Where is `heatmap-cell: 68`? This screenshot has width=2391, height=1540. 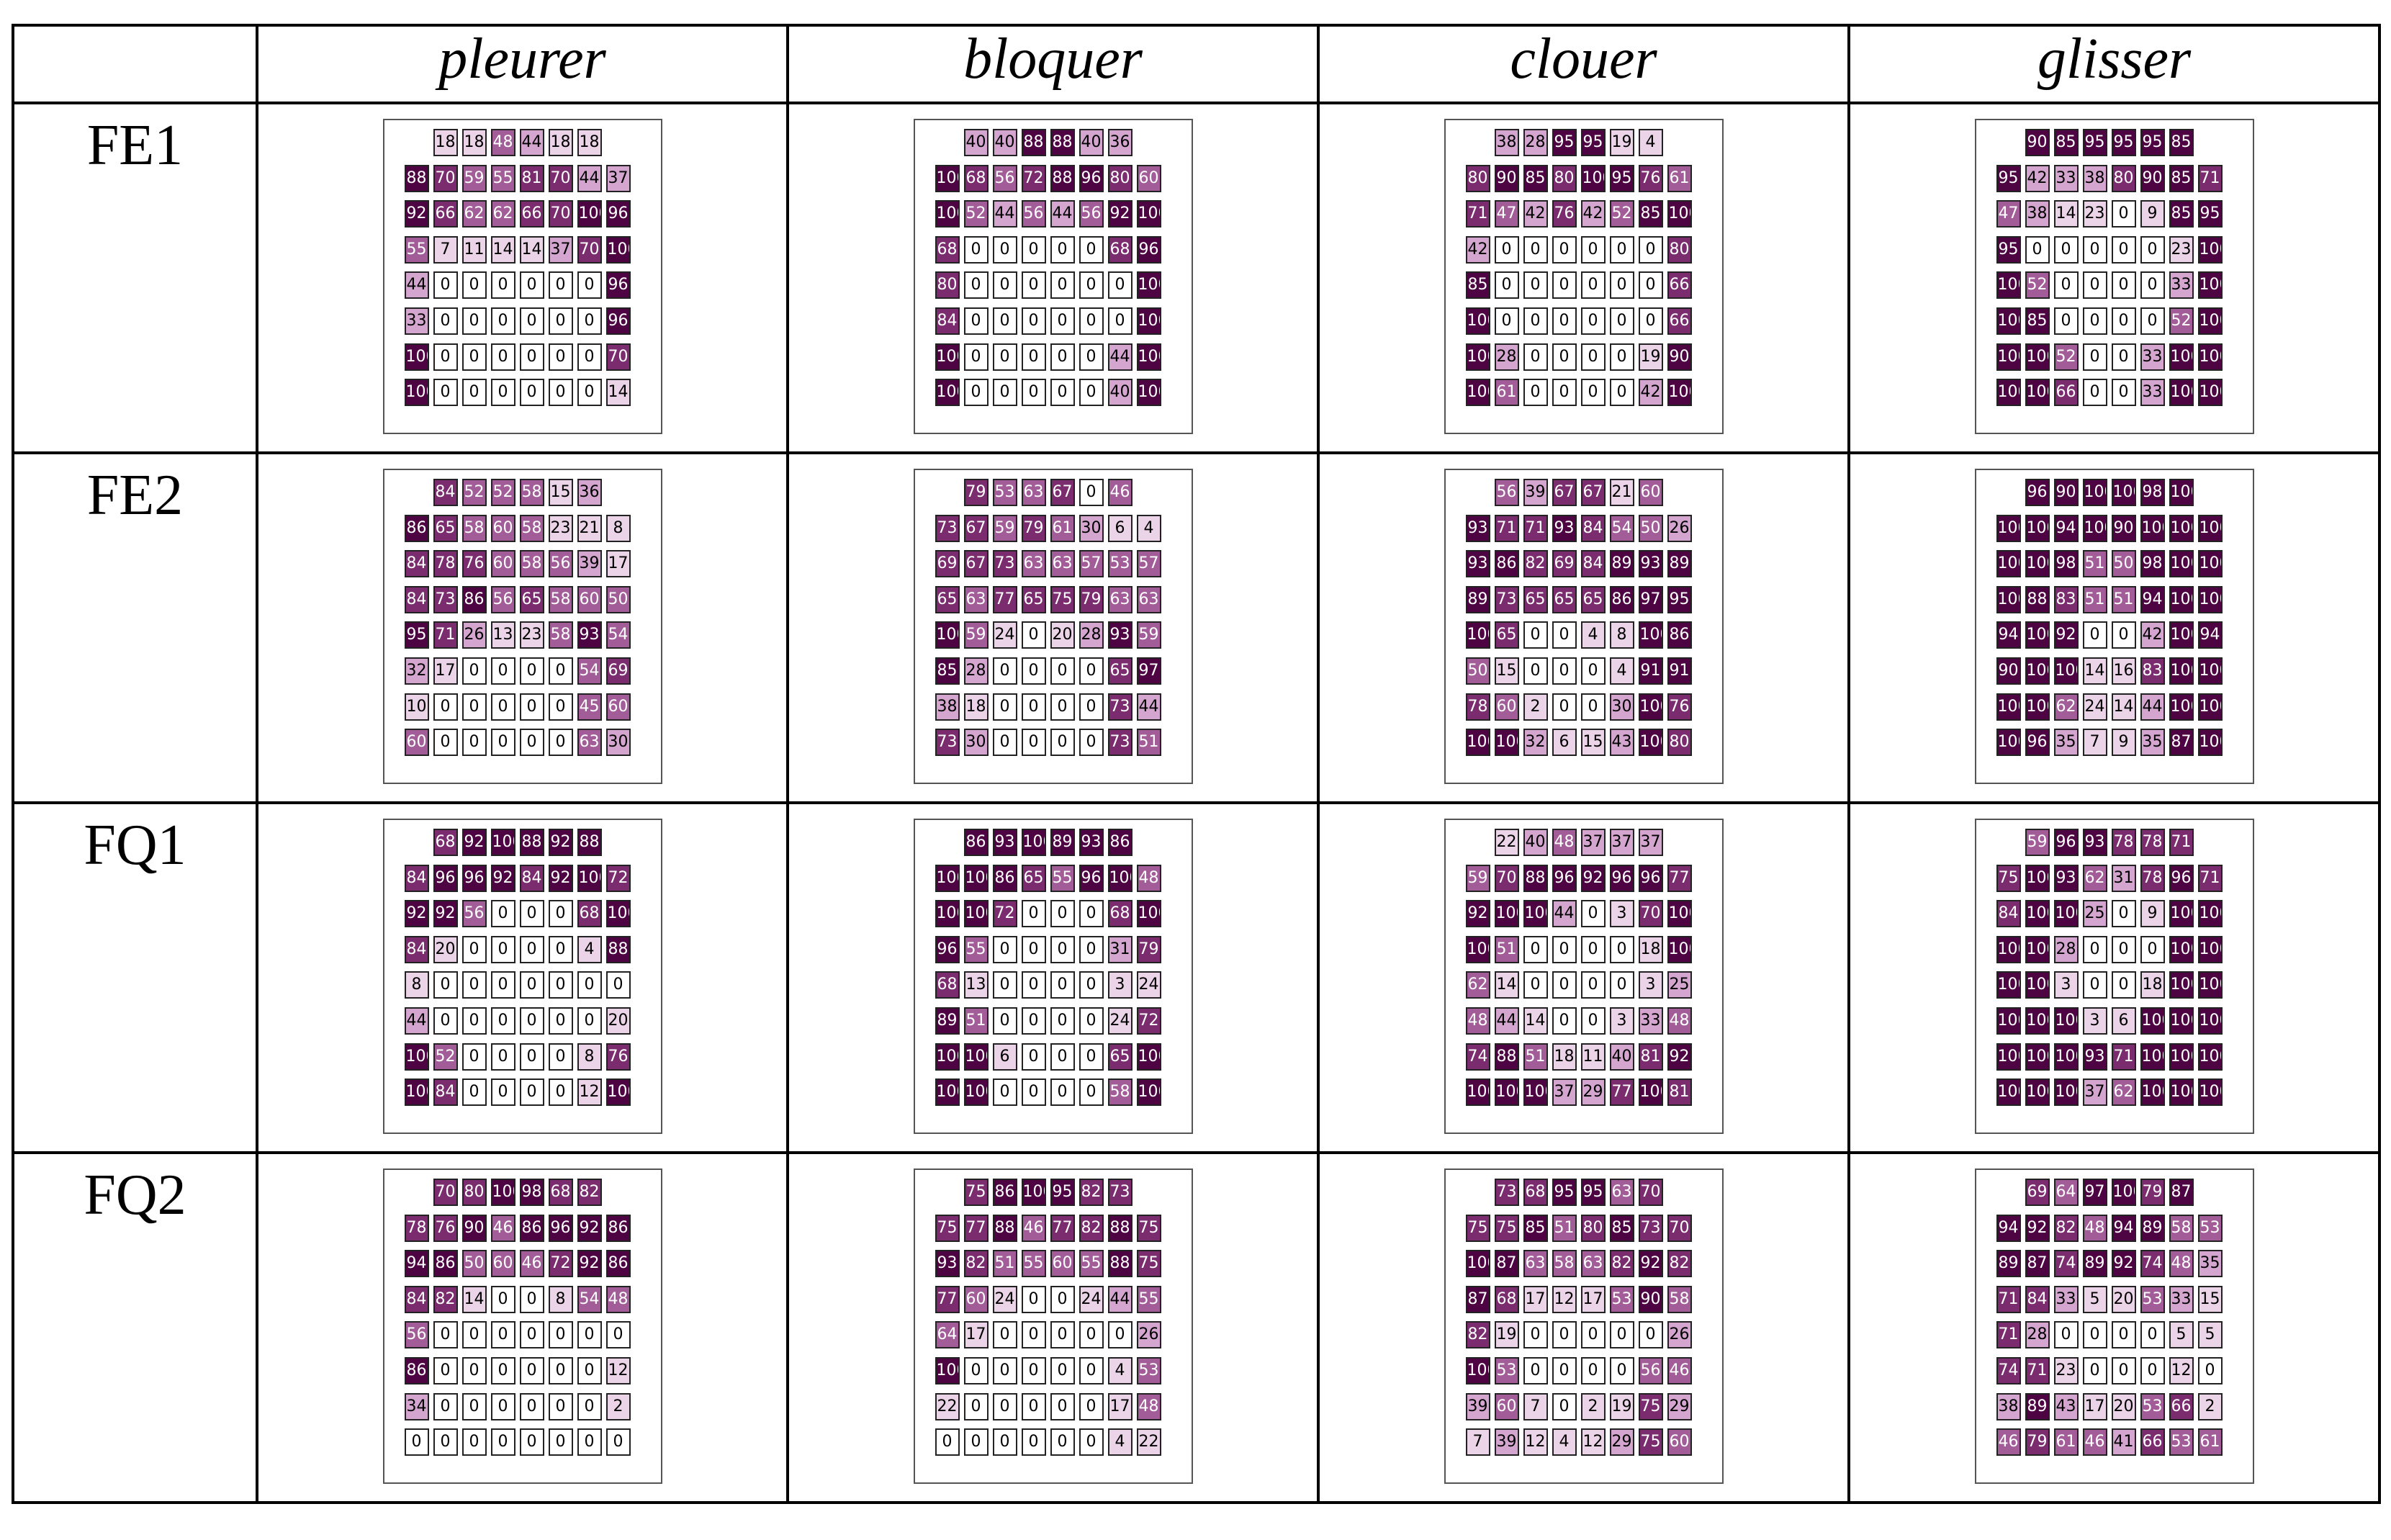 heatmap-cell: 68 is located at coordinates (1506, 1299).